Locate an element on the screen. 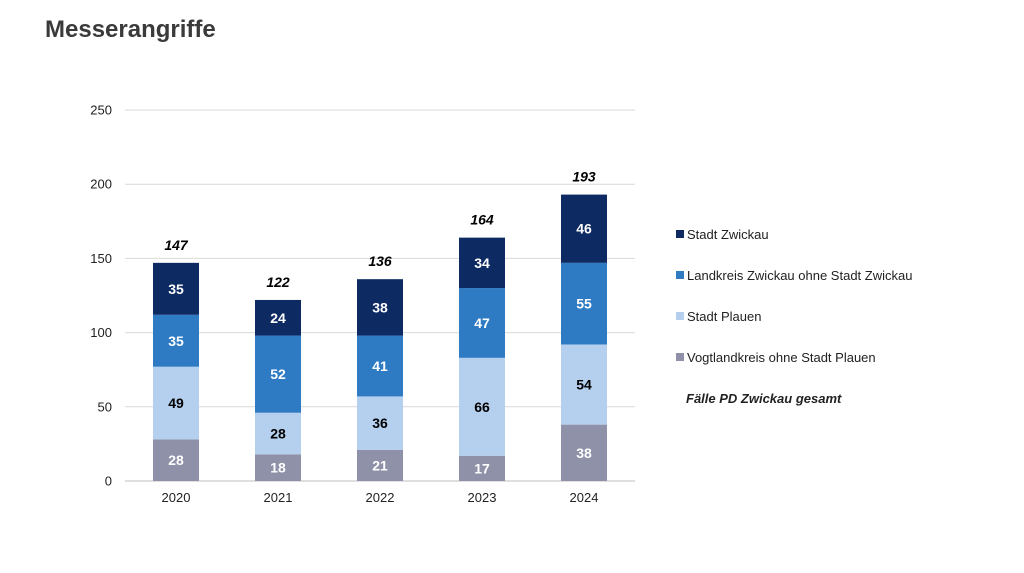 Image resolution: width=1024 pixels, height=573 pixels. legend-swatch-stadt-plauen is located at coordinates (680, 316).